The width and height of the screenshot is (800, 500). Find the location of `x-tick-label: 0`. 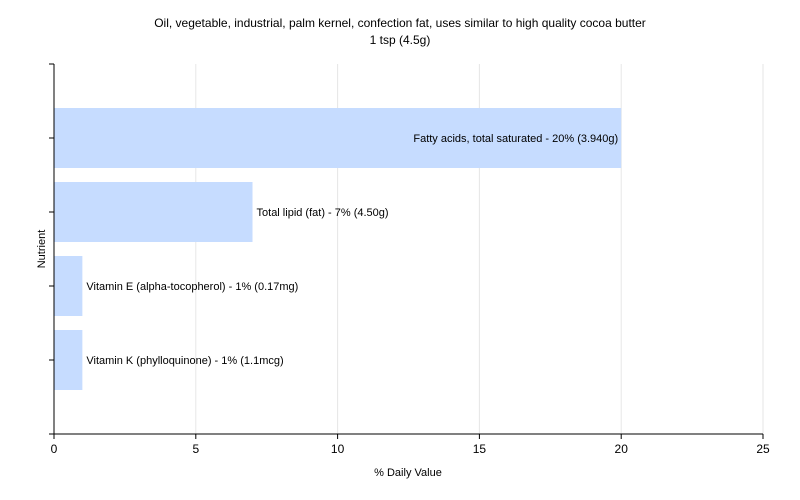

x-tick-label: 0 is located at coordinates (54, 449).